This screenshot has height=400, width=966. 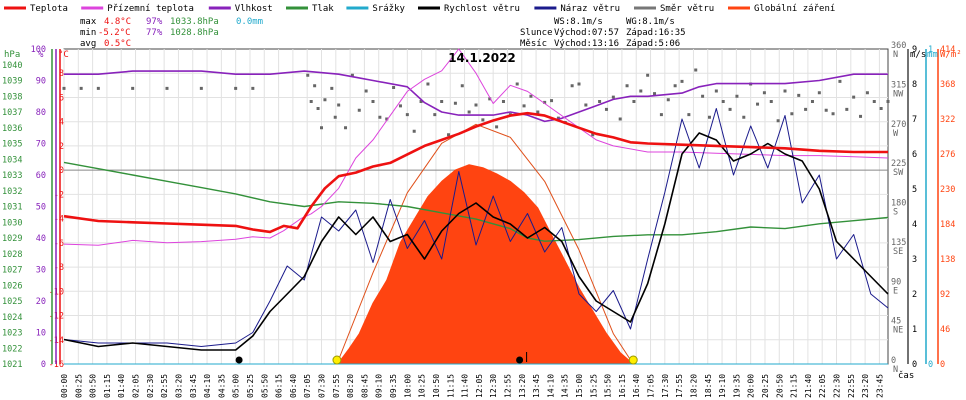 What do you see at coordinates (49, 9) in the screenshot?
I see `legend-label: Teplota` at bounding box center [49, 9].